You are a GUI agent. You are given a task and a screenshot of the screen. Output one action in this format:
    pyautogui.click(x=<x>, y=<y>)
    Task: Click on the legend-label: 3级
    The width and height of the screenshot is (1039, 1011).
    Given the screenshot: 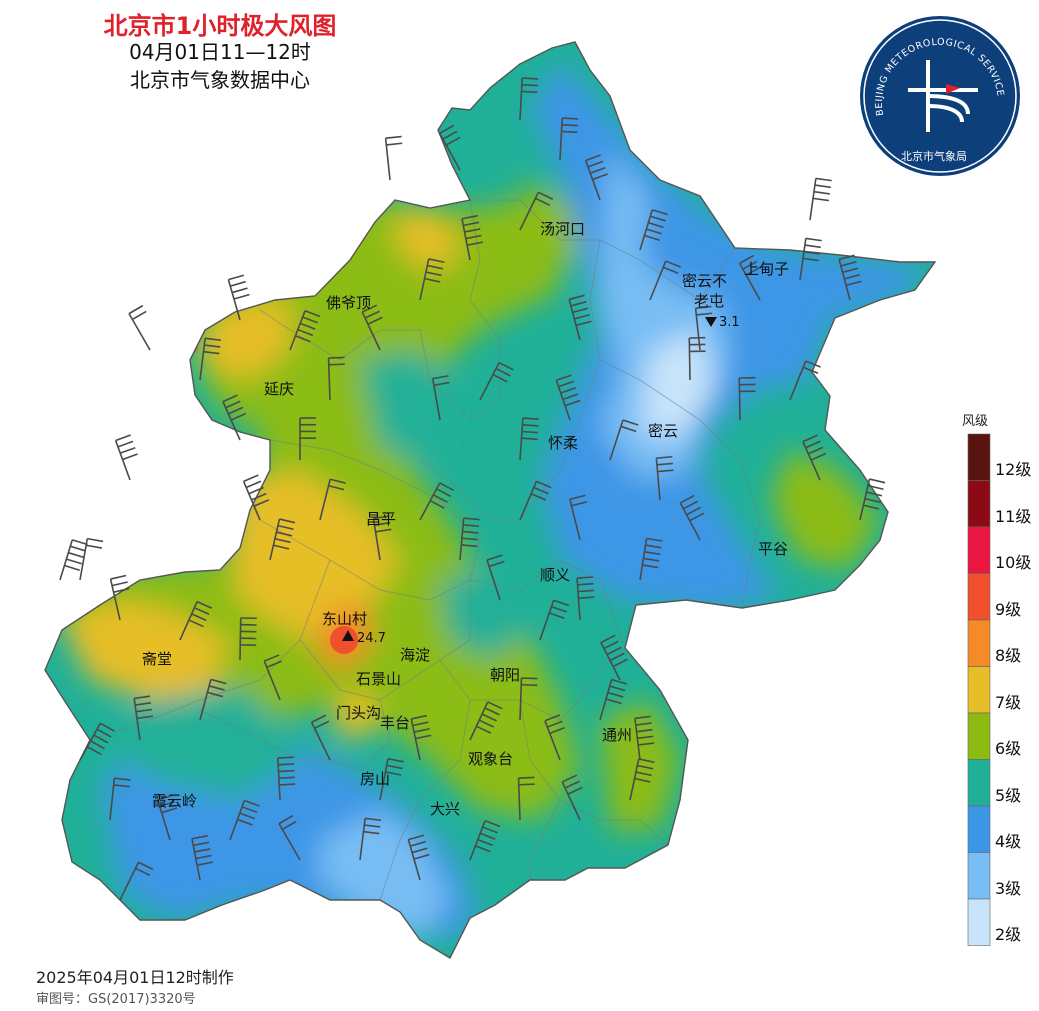 What is the action you would take?
    pyautogui.click(x=1008, y=888)
    